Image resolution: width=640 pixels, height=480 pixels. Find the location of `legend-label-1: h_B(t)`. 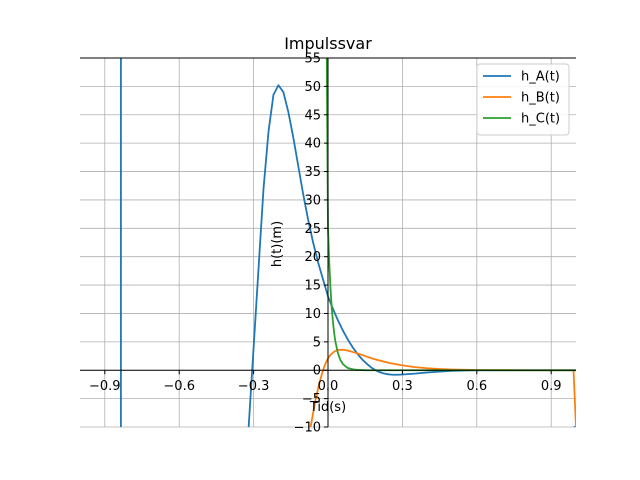

legend-label-1: h_B(t) is located at coordinates (540, 98).